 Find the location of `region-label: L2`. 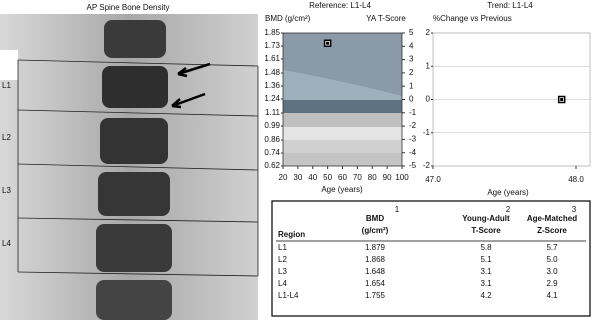

region-label: L2 is located at coordinates (6, 137).